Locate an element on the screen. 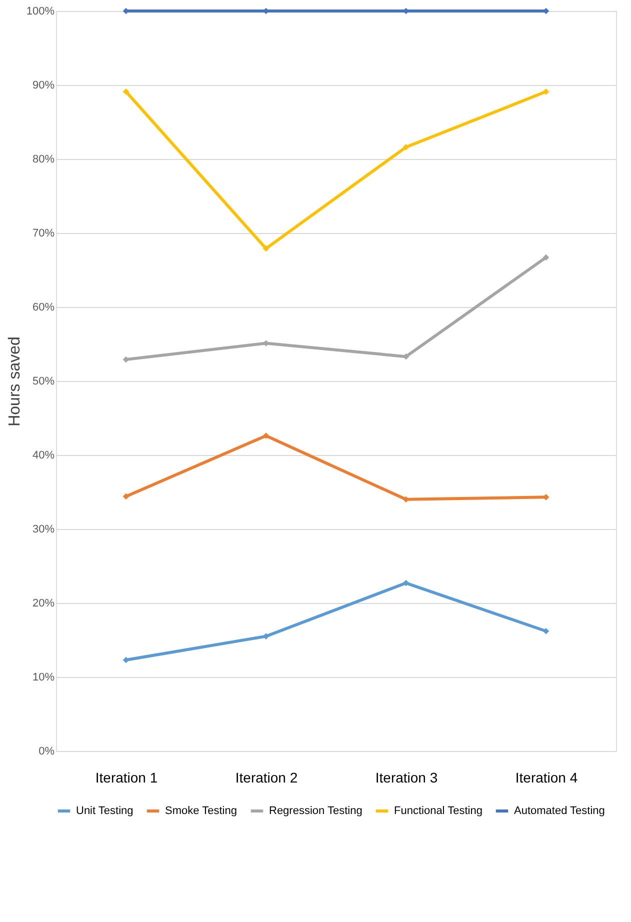 The image size is (631, 922). y-tick-label: 50% is located at coordinates (43, 382).